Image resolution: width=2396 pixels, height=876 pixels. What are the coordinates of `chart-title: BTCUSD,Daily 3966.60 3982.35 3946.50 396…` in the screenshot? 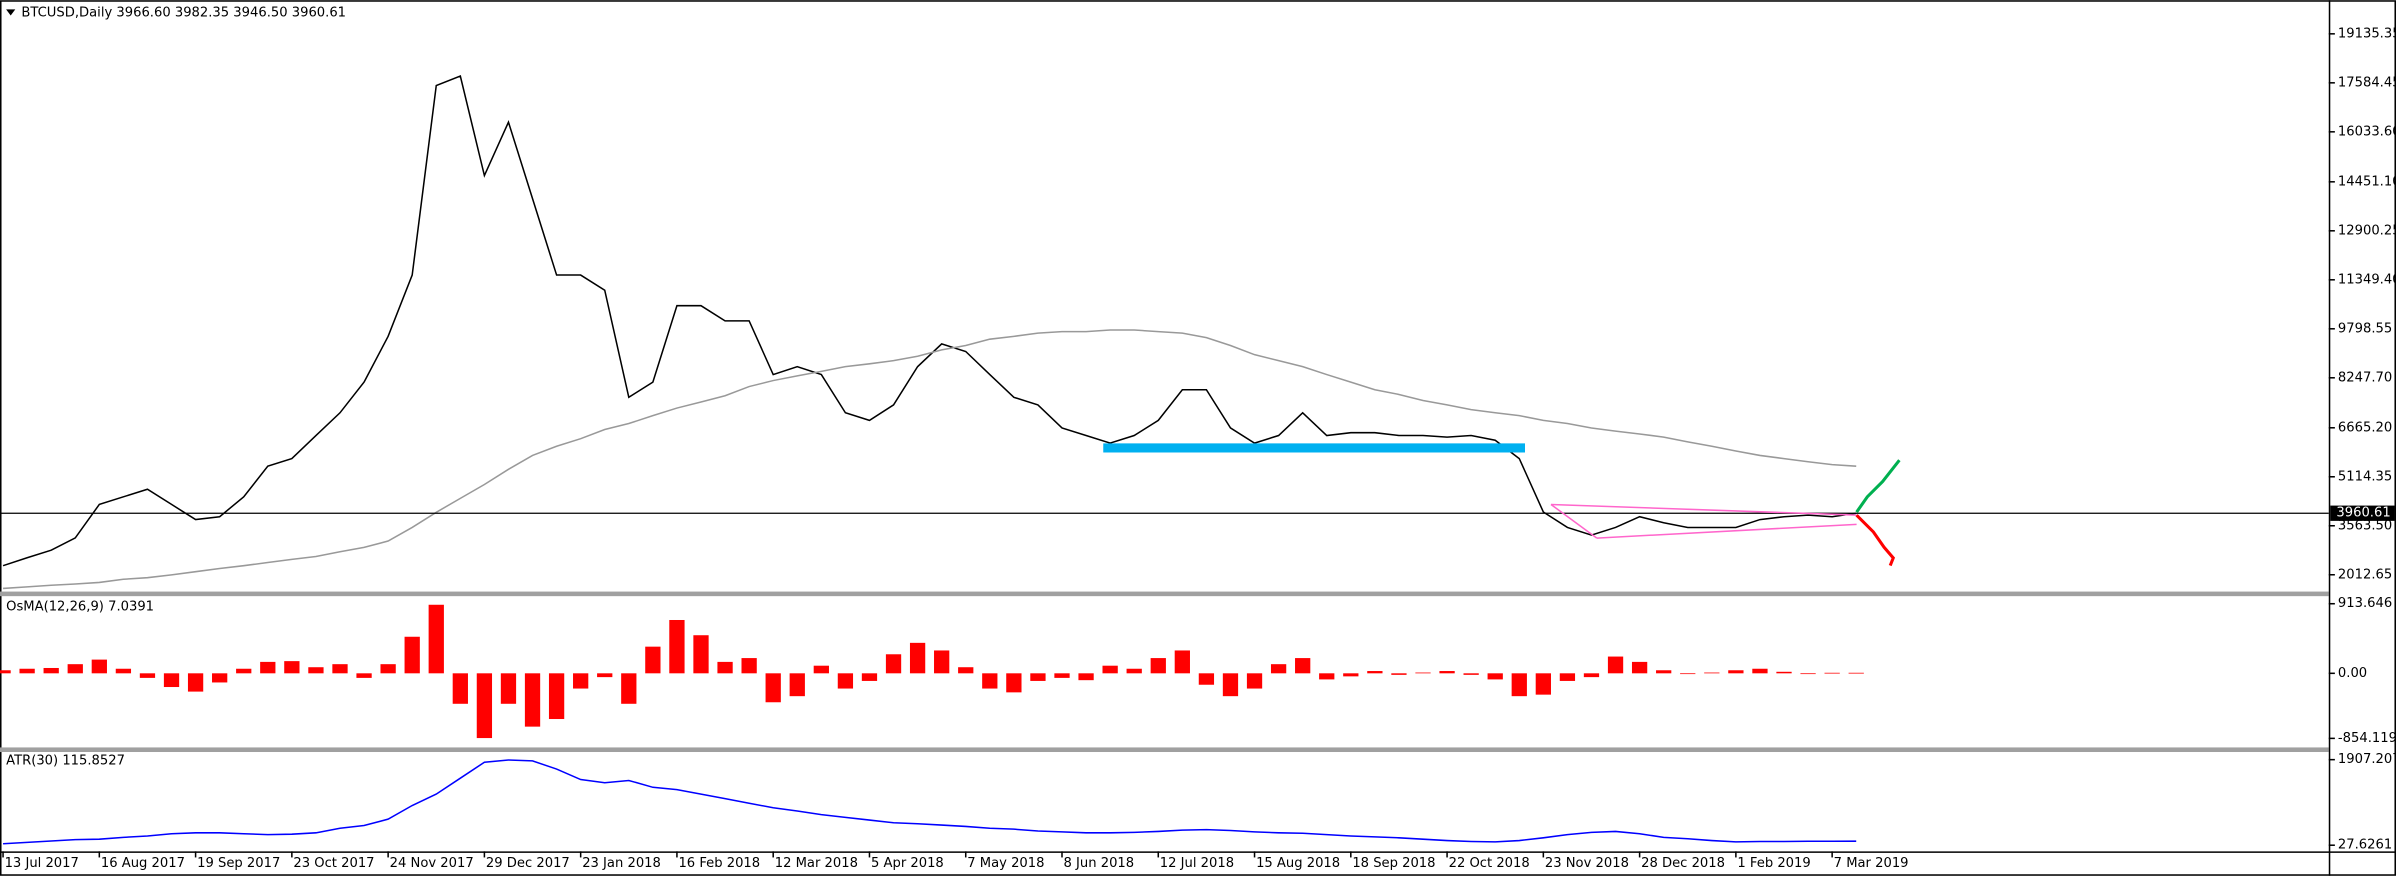 It's located at (183, 13).